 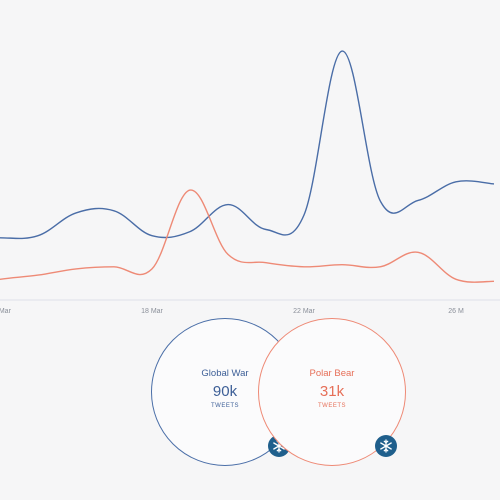 I want to click on x-tick-label: 26 M, so click(x=456, y=311).